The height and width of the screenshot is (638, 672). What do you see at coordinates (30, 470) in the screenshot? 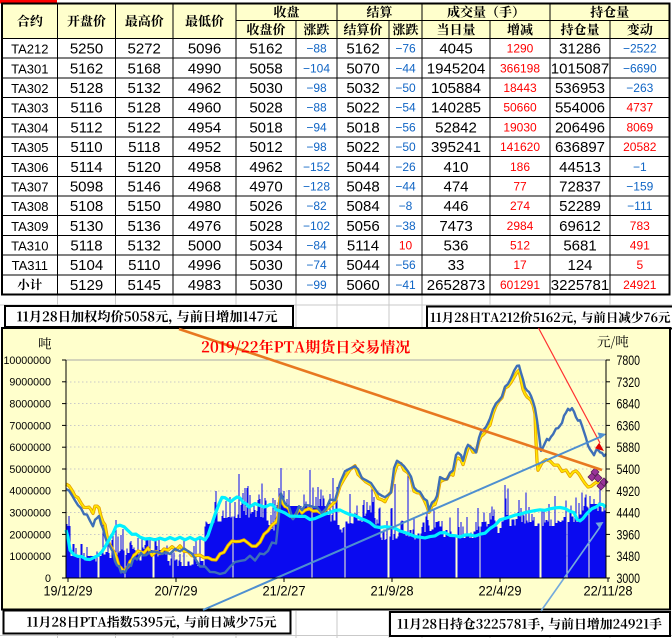
I see `svg-text: 5000000` at bounding box center [30, 470].